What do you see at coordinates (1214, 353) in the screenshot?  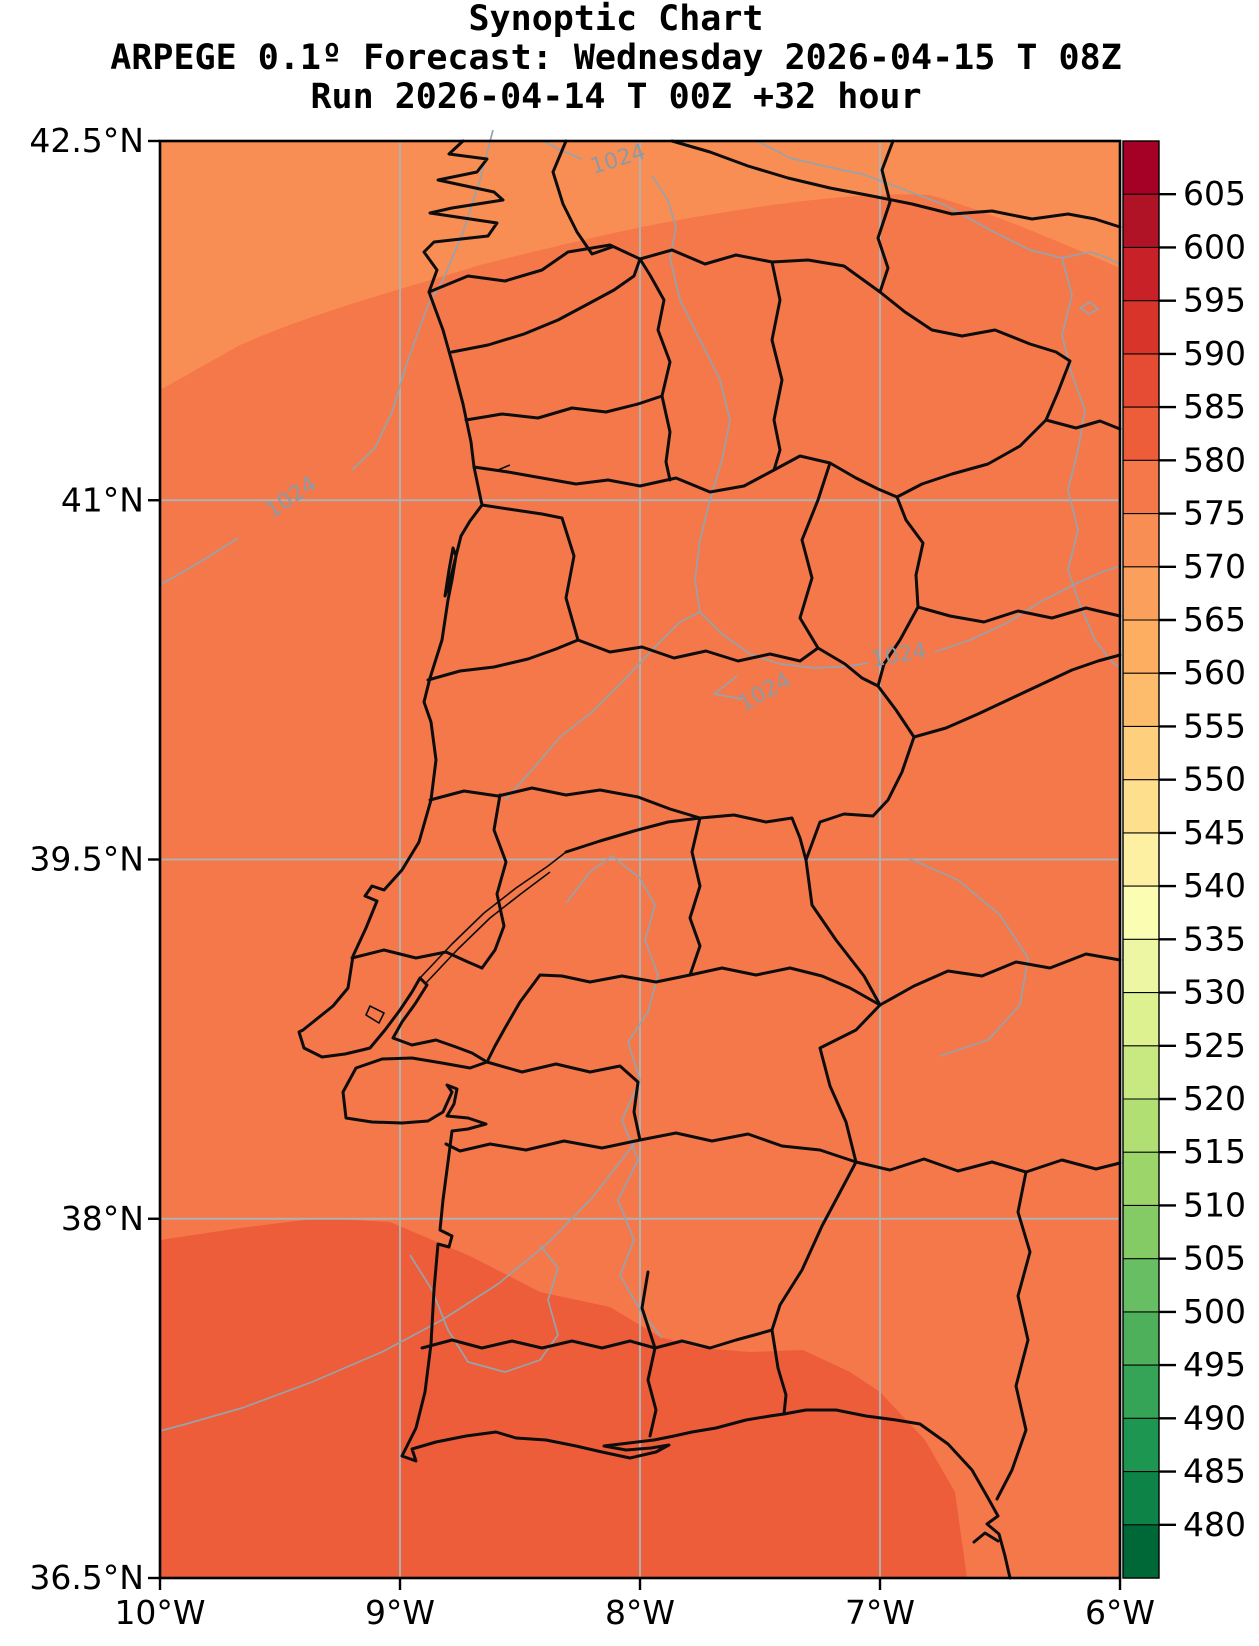 I see `colorbar-tick-label: 590` at bounding box center [1214, 353].